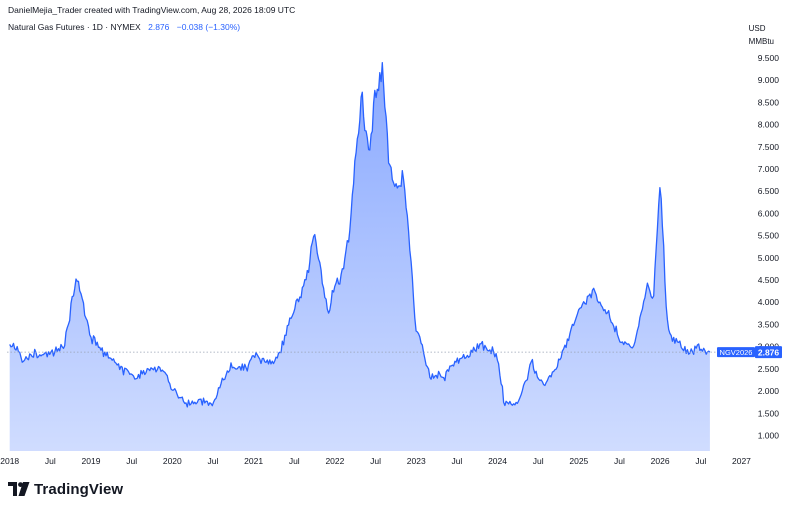  What do you see at coordinates (497, 461) in the screenshot?
I see `x-tick-label: 2024` at bounding box center [497, 461].